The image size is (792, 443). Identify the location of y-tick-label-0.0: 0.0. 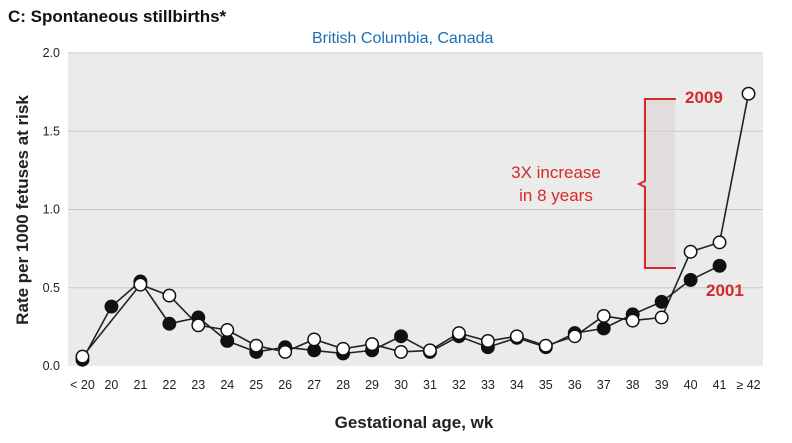
(51, 366).